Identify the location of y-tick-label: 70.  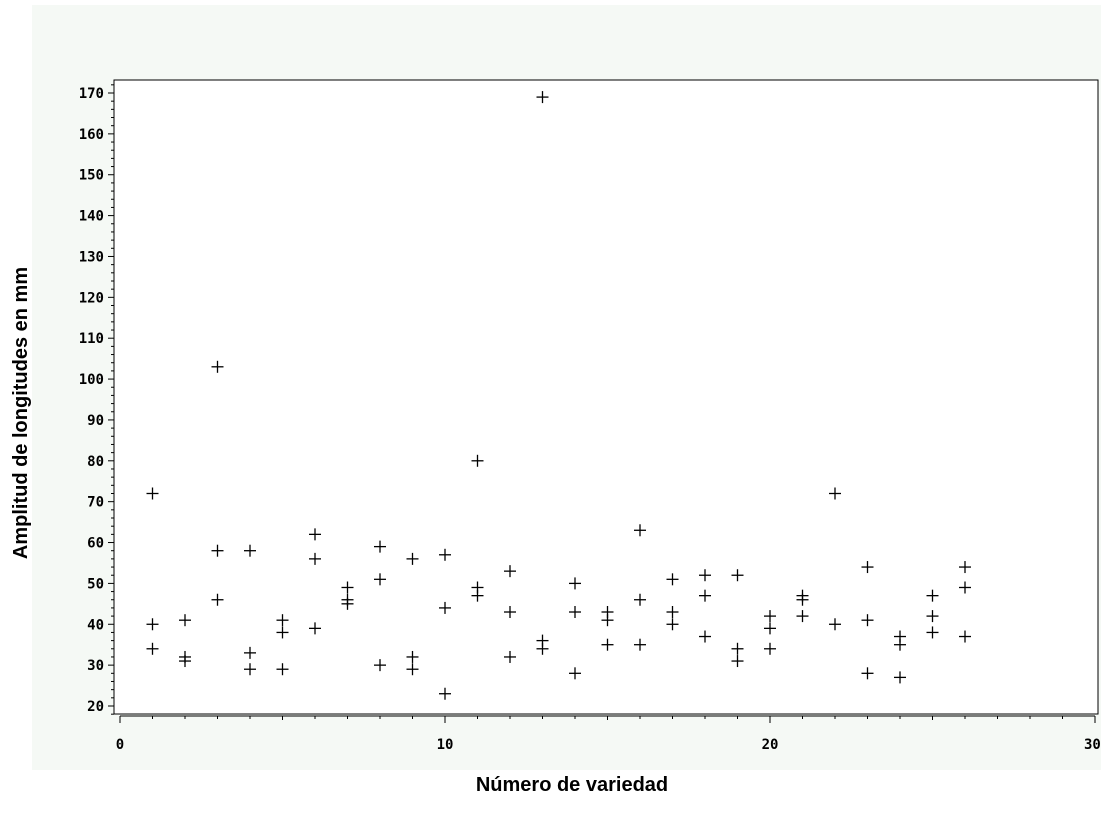
(95, 503).